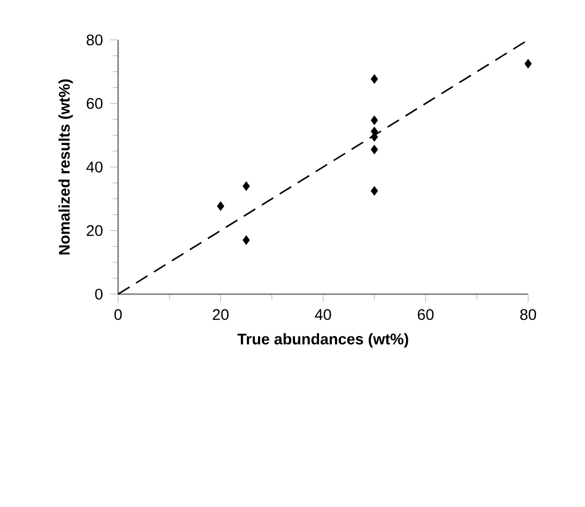  I want to click on y-tick-label: 20, so click(94, 230).